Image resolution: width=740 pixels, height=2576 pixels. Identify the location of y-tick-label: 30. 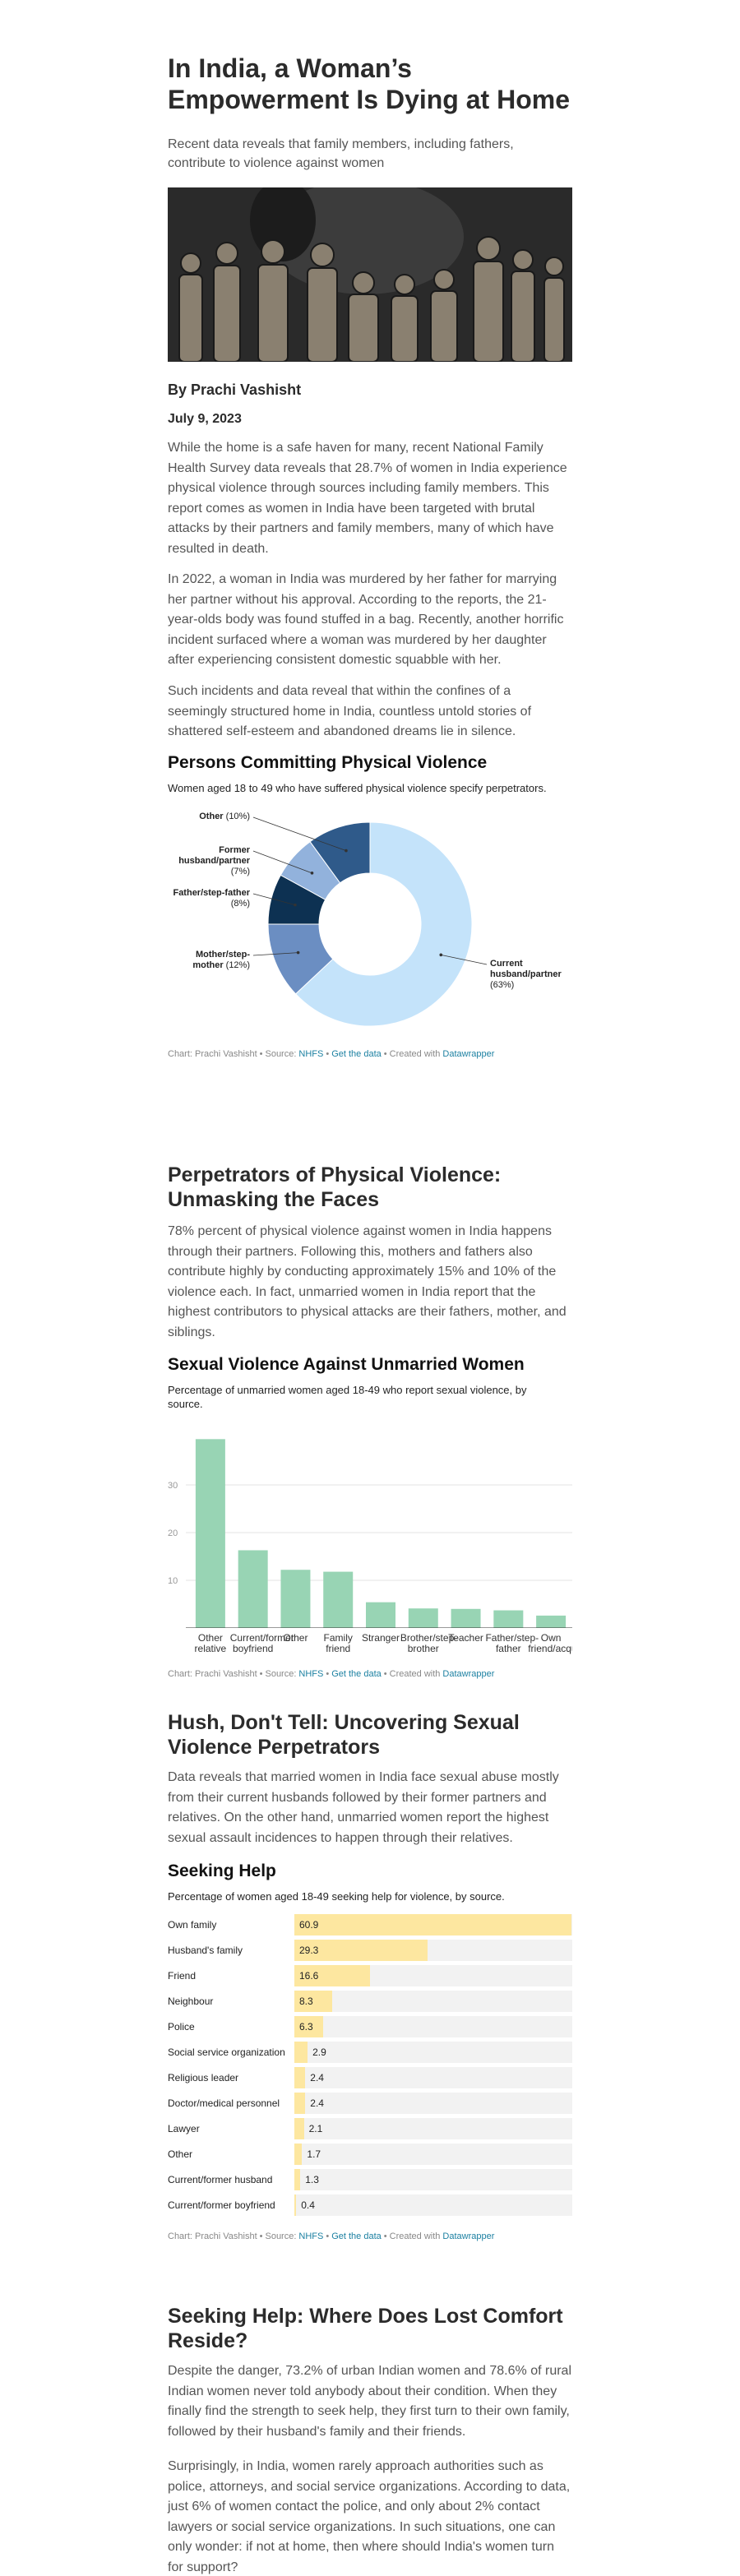
(173, 1486).